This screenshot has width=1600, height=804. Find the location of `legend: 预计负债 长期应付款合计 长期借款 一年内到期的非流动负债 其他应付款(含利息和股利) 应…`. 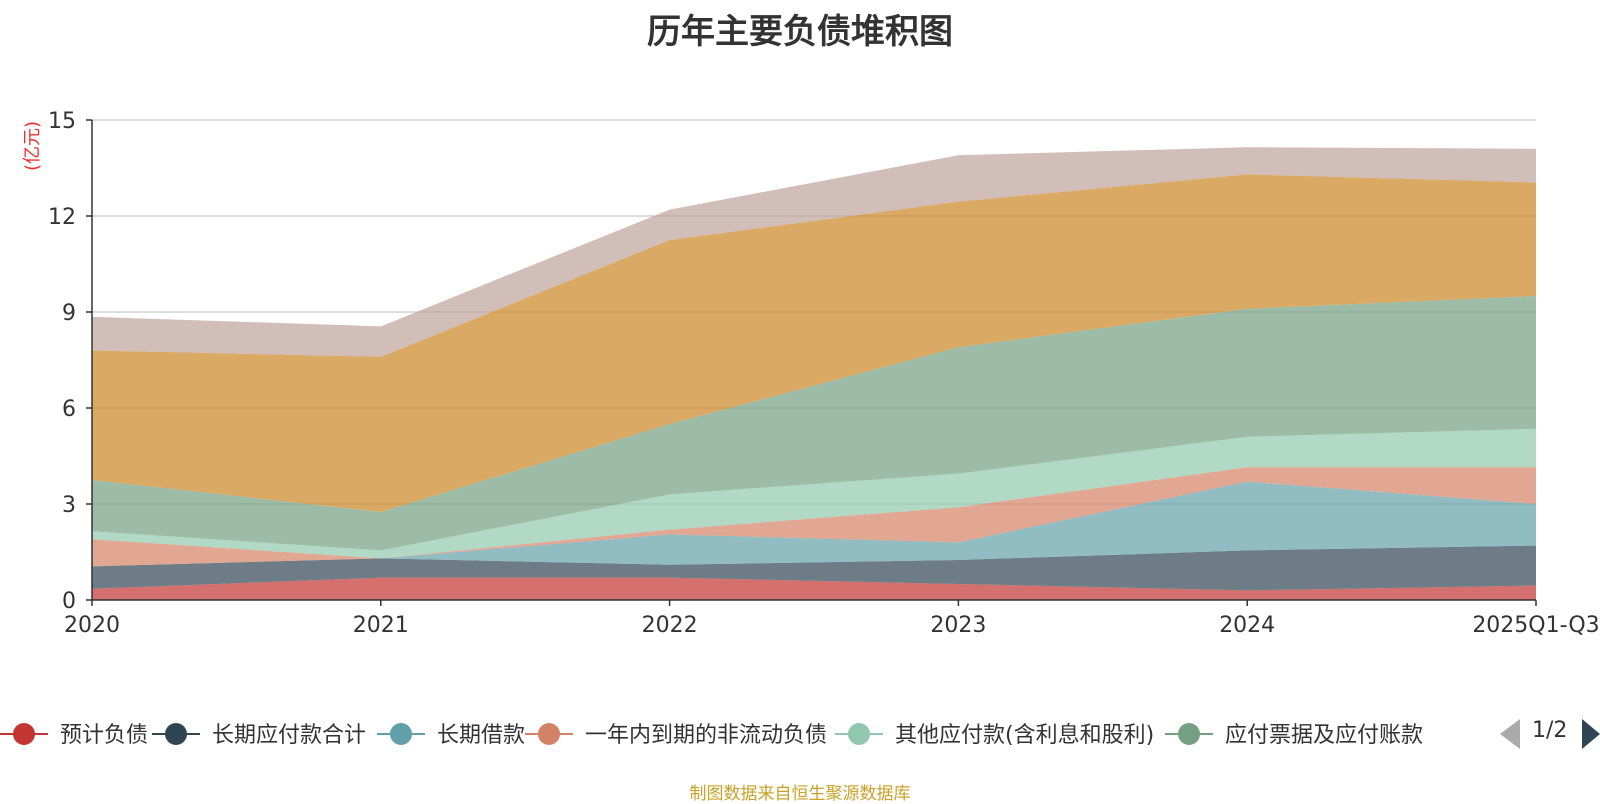

legend: 预计负债 长期应付款合计 长期借款 一年内到期的非流动负债 其他应付款(含利息和股利) 应… is located at coordinates (800, 735).